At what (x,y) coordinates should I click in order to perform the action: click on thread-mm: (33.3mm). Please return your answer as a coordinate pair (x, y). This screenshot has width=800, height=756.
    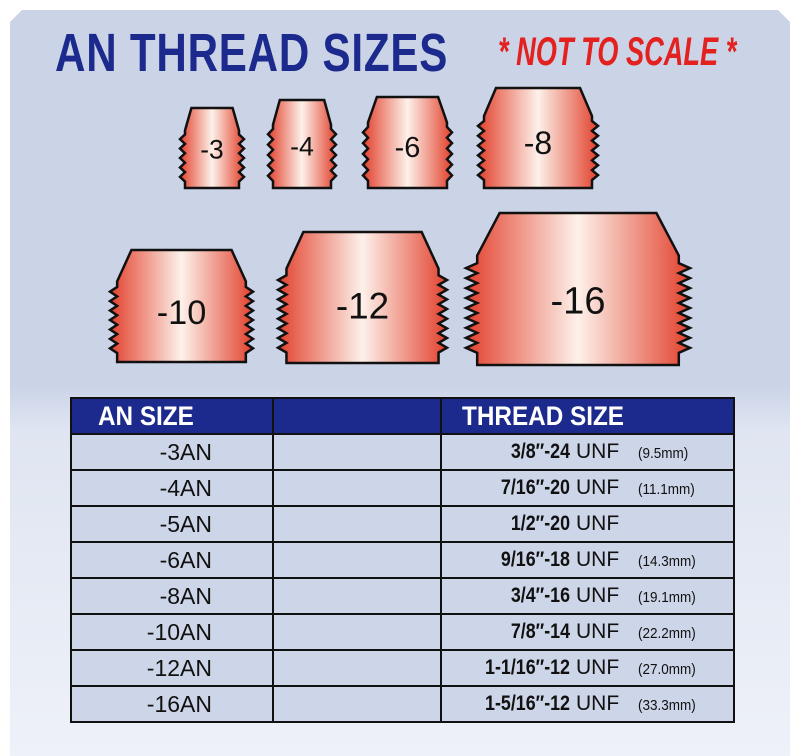
    Looking at the image, I should click on (667, 705).